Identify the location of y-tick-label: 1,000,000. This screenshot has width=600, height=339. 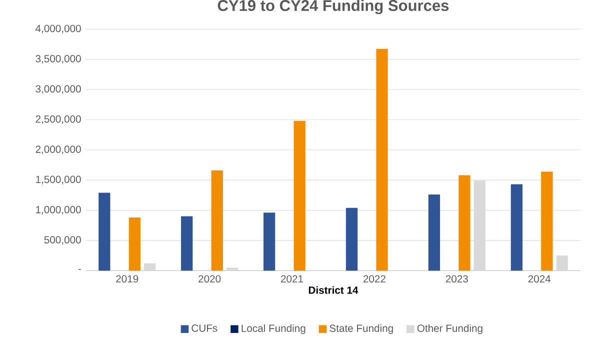
(58, 210).